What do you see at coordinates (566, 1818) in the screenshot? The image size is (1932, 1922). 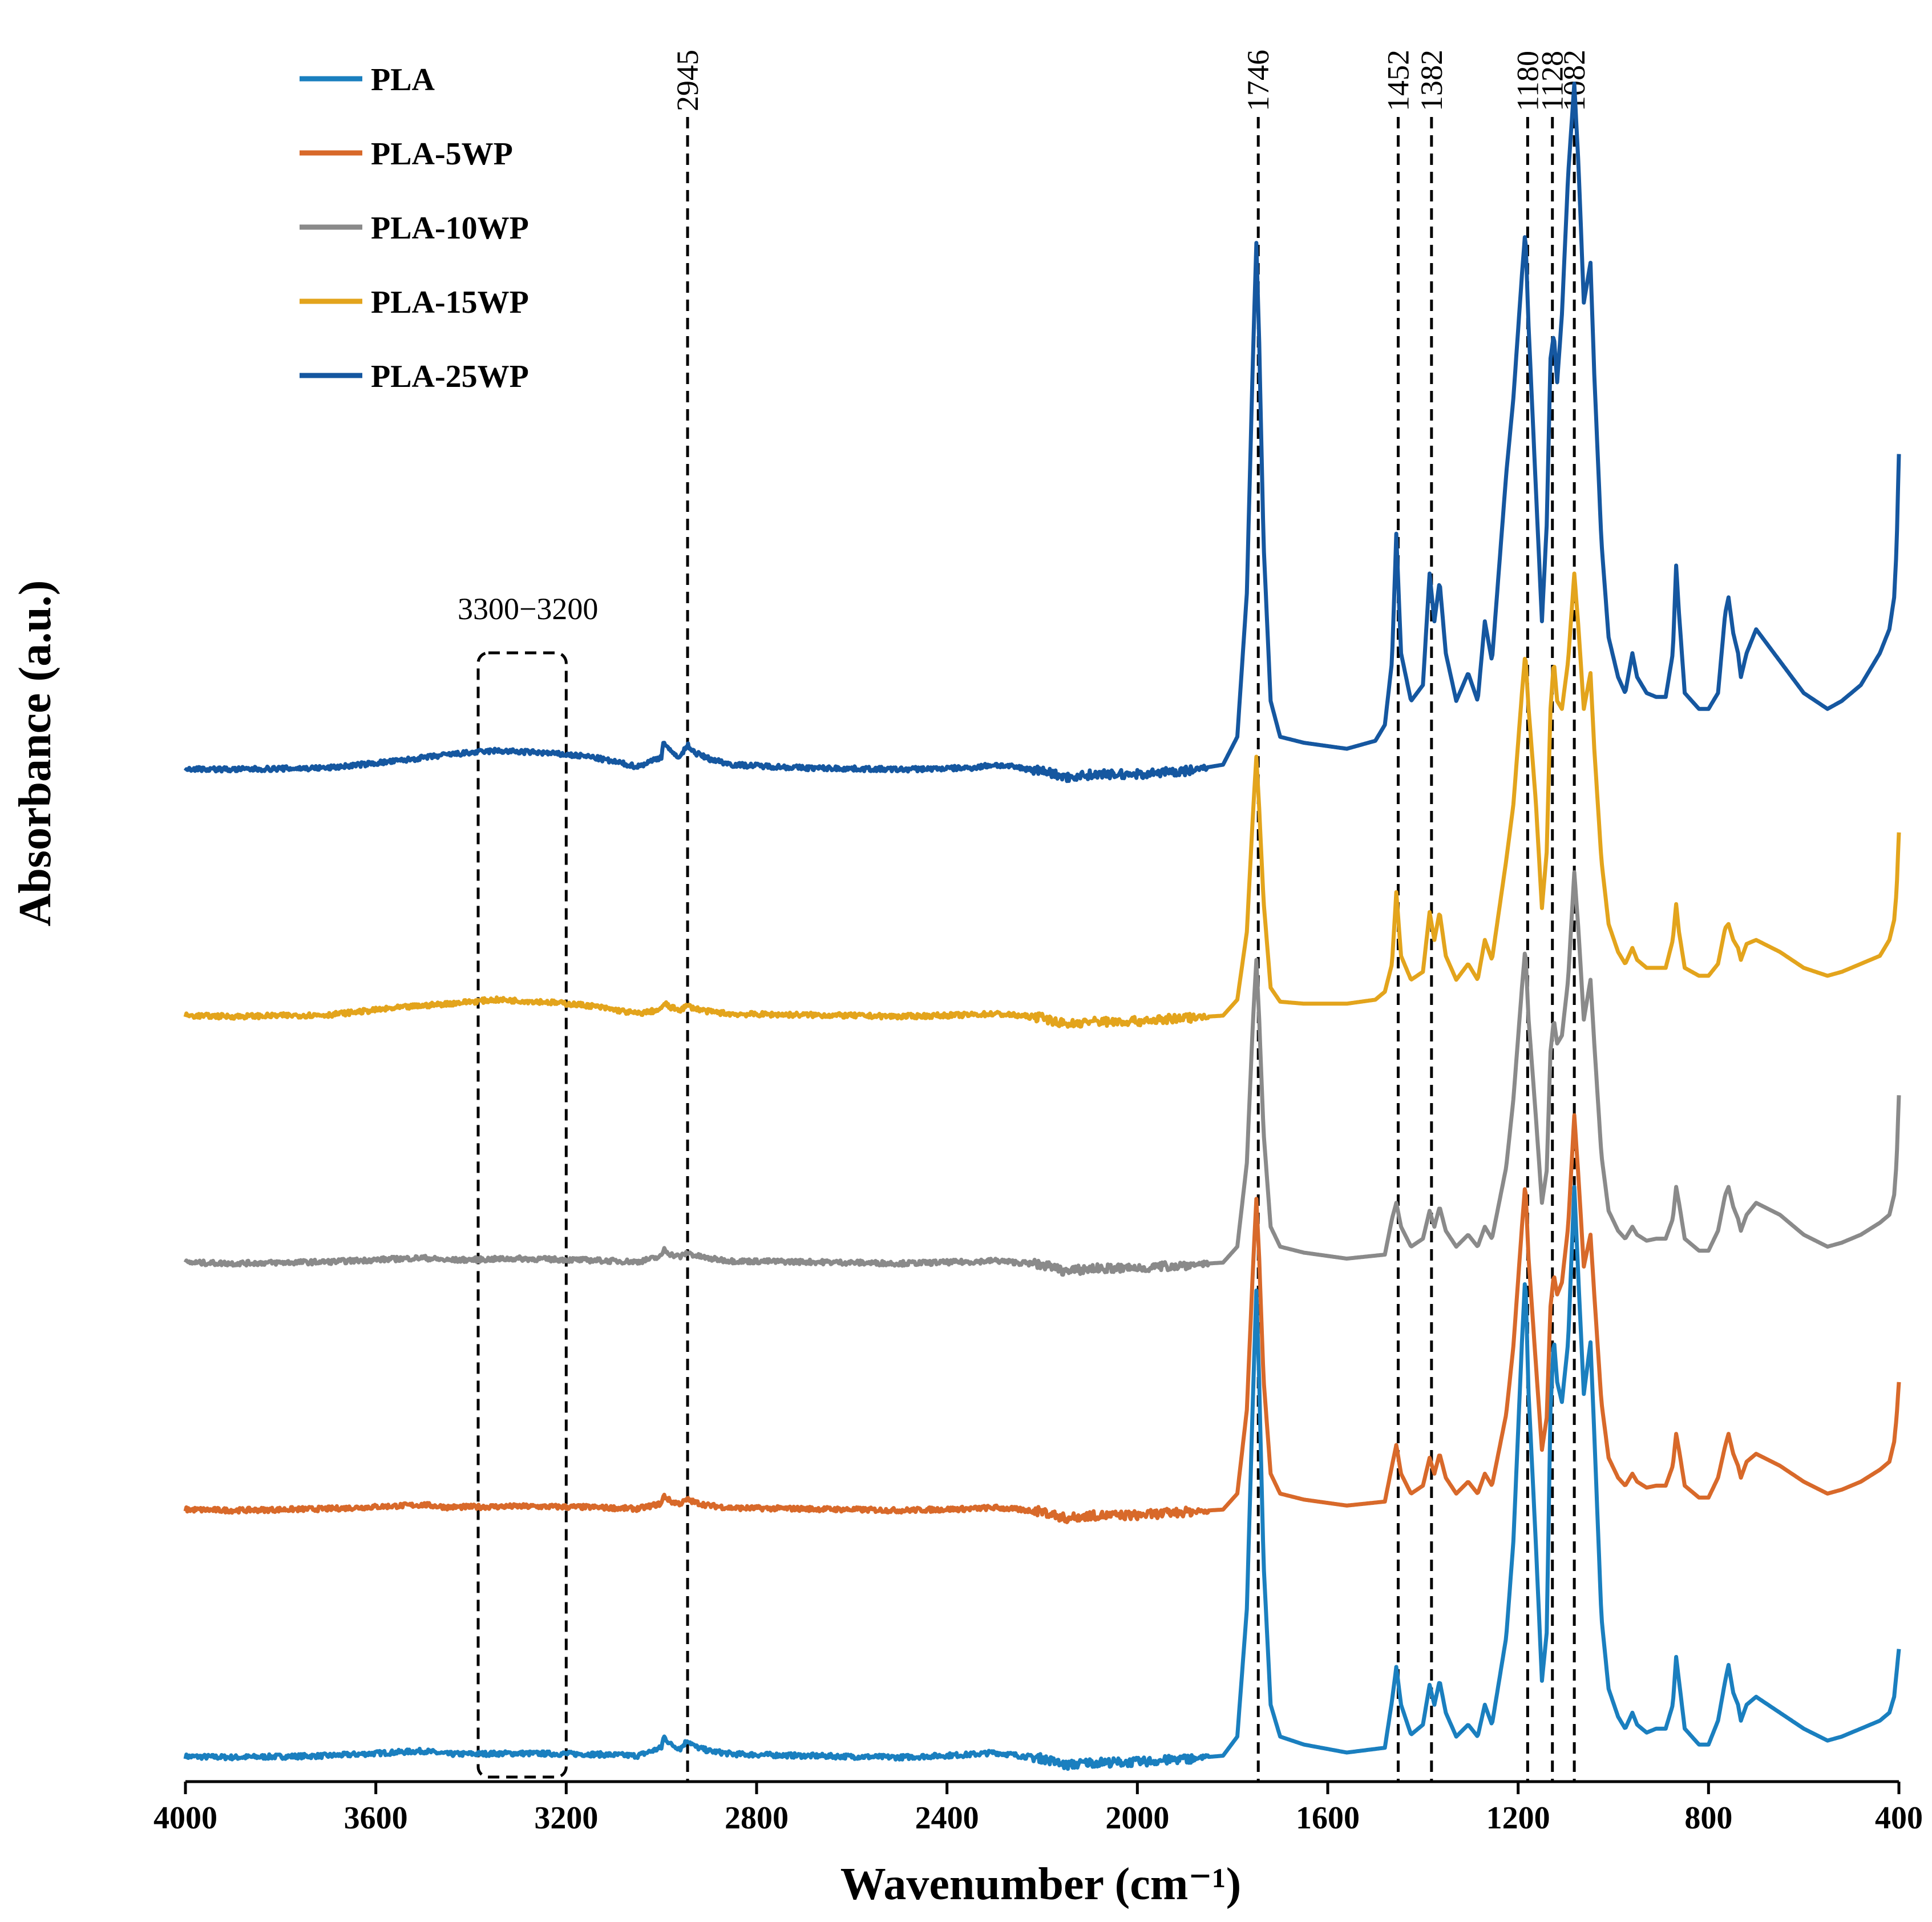 I see `x-tick-label-3200: 3200` at bounding box center [566, 1818].